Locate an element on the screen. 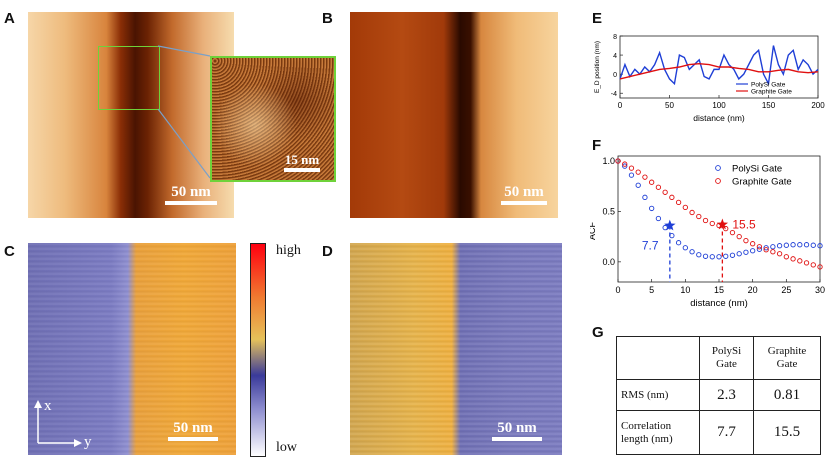 This screenshot has width=830, height=467. x-tick-label: 0 is located at coordinates (620, 105).